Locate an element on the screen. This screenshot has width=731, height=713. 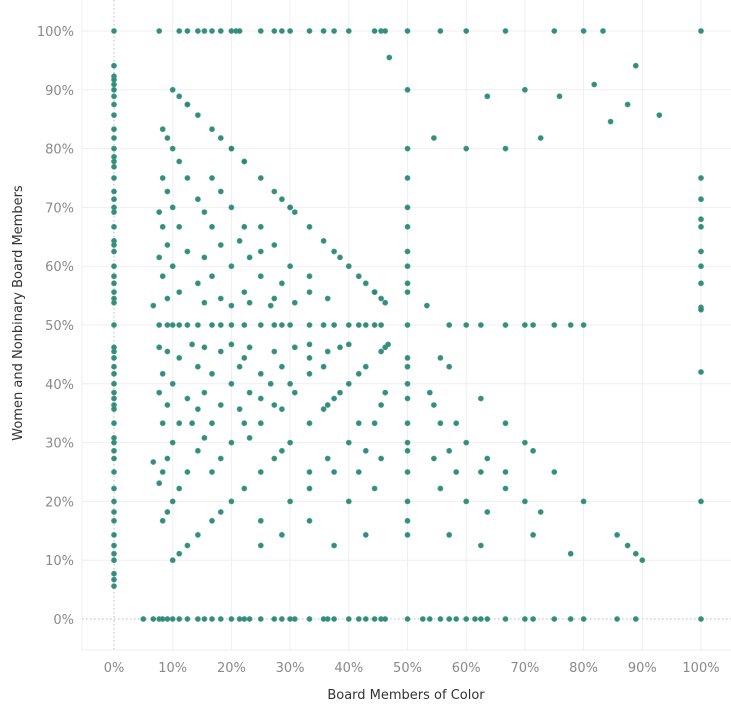
y-axis-ticks: 0% 10% 20% 30% 40% 50% 60% 70% 80% 90% 100% is located at coordinates (55, 326).